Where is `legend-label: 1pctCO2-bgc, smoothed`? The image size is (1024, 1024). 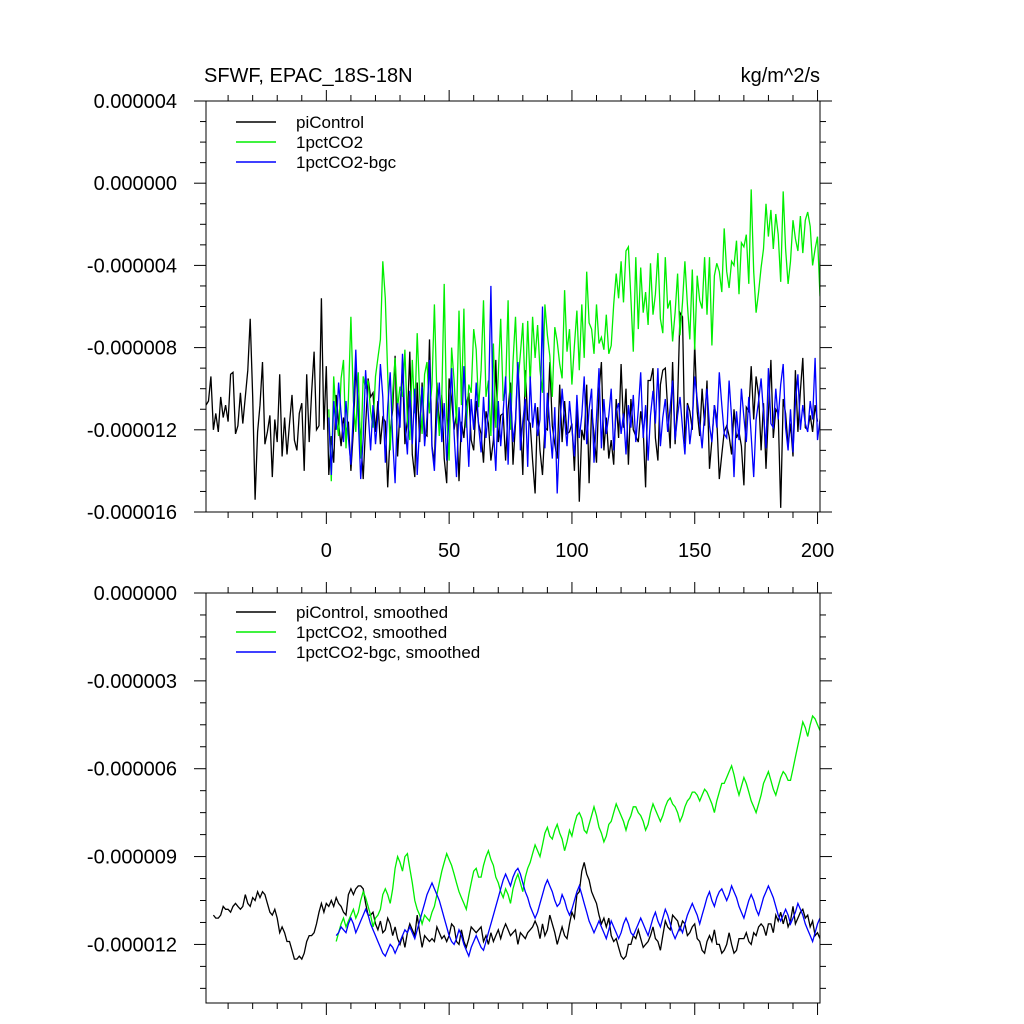
legend-label: 1pctCO2-bgc, smoothed is located at coordinates (388, 652).